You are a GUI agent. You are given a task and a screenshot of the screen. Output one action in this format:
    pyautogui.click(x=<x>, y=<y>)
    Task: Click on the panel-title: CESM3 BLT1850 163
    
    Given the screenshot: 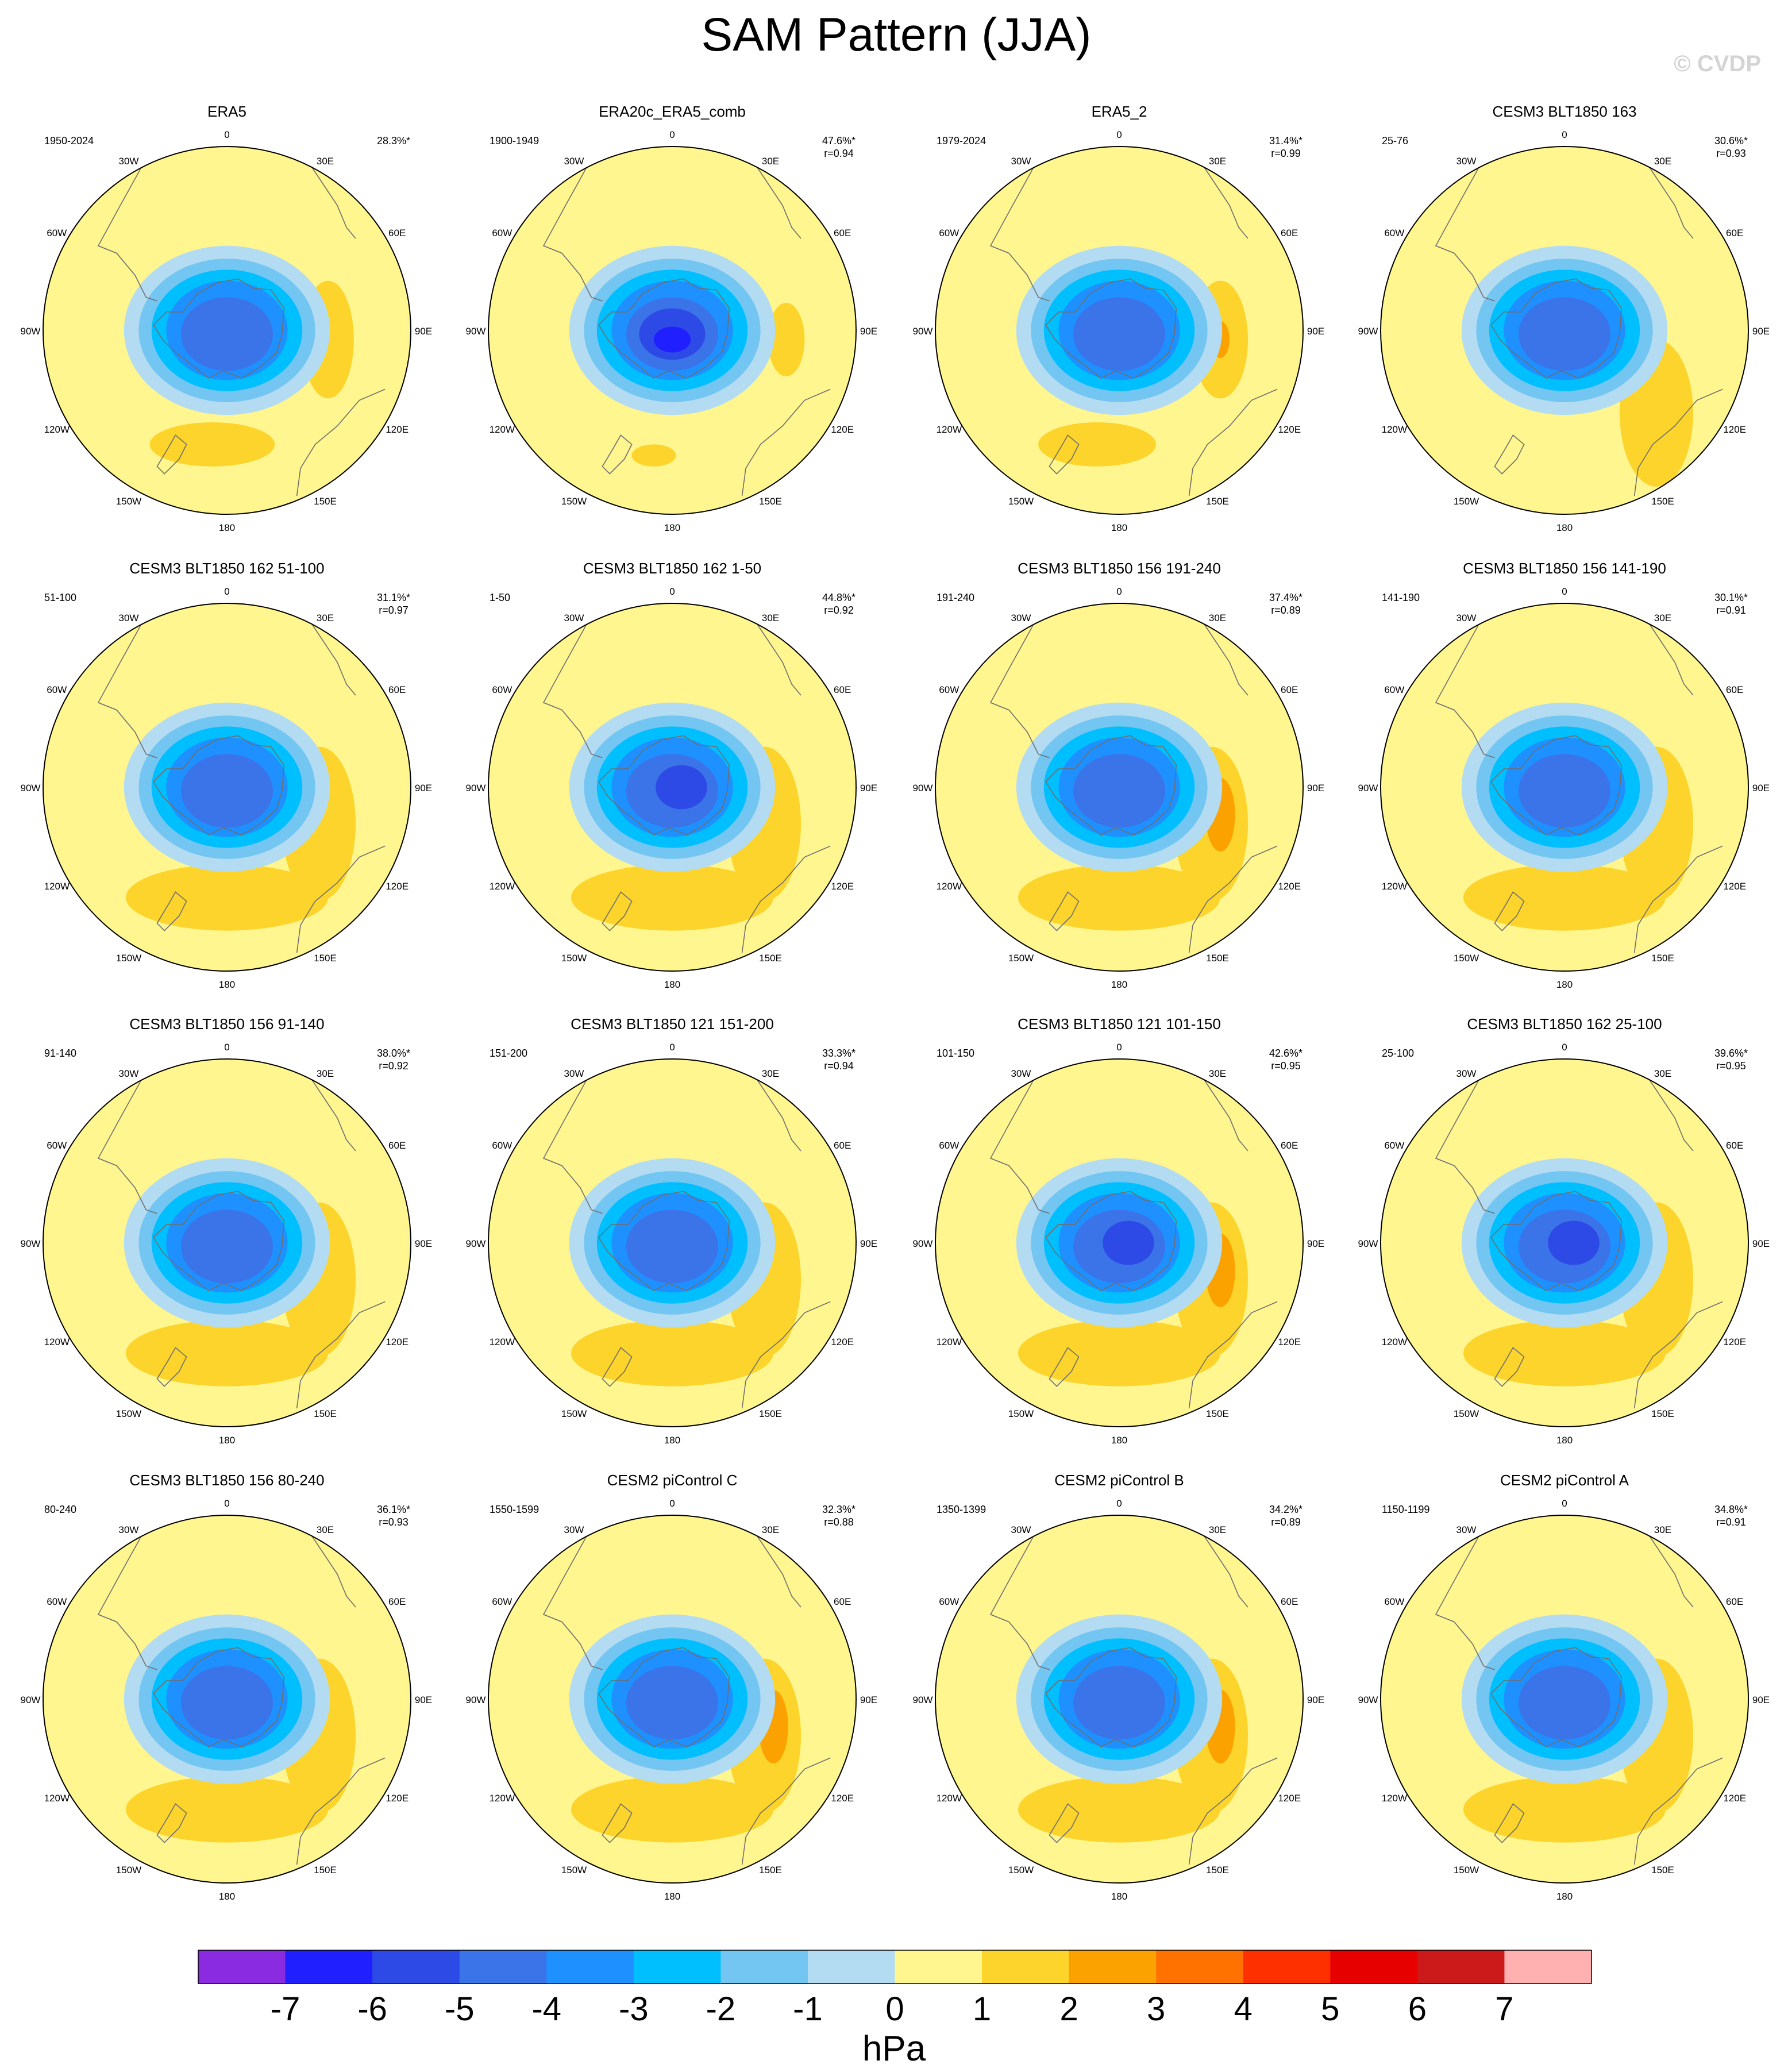 What is the action you would take?
    pyautogui.click(x=1565, y=112)
    